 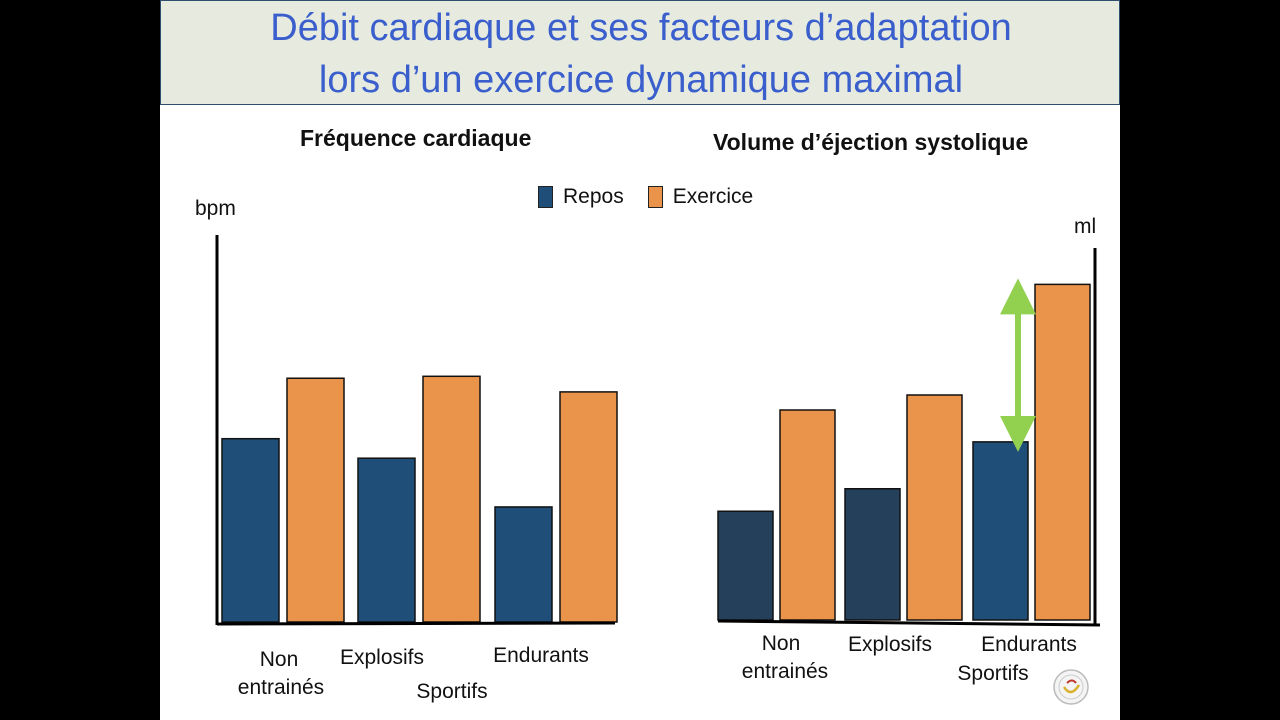 I want to click on sv-label-sportifs: Sportifs, so click(x=993, y=673).